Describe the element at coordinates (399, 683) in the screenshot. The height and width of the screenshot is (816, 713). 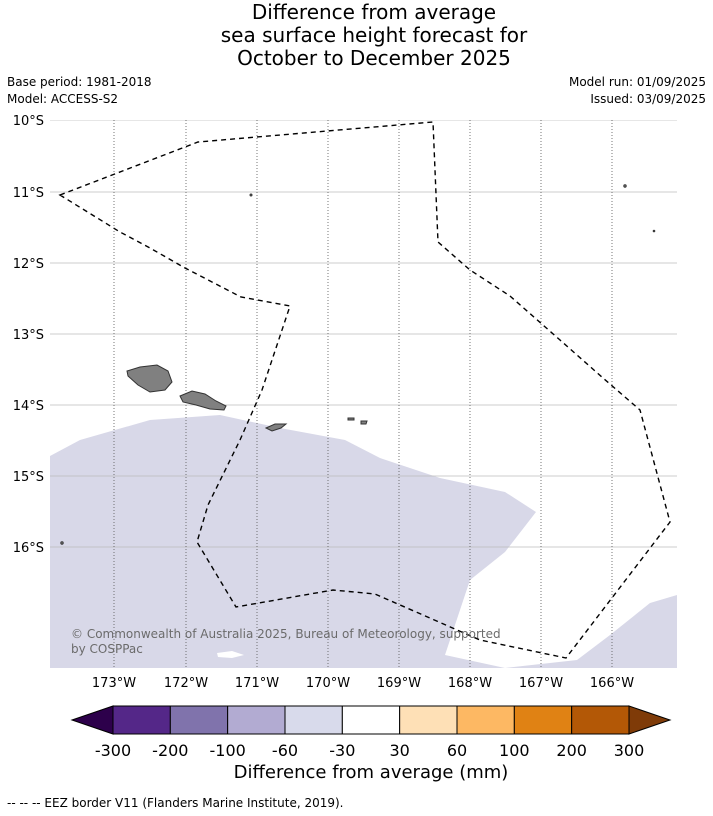
I see `lon-label: 169°W` at that location.